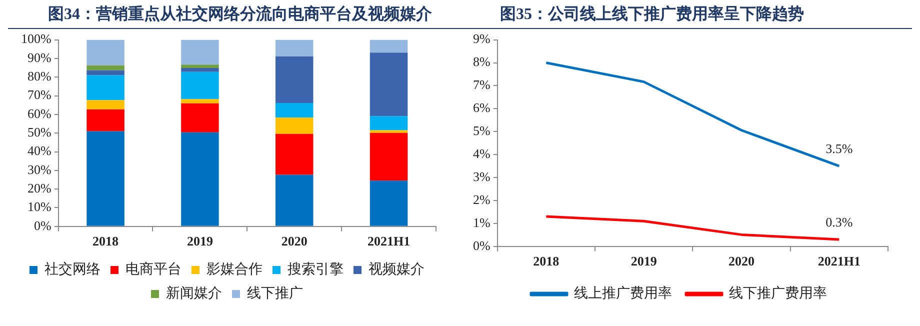  I want to click on legend-label: 影媒合作, so click(234, 270).